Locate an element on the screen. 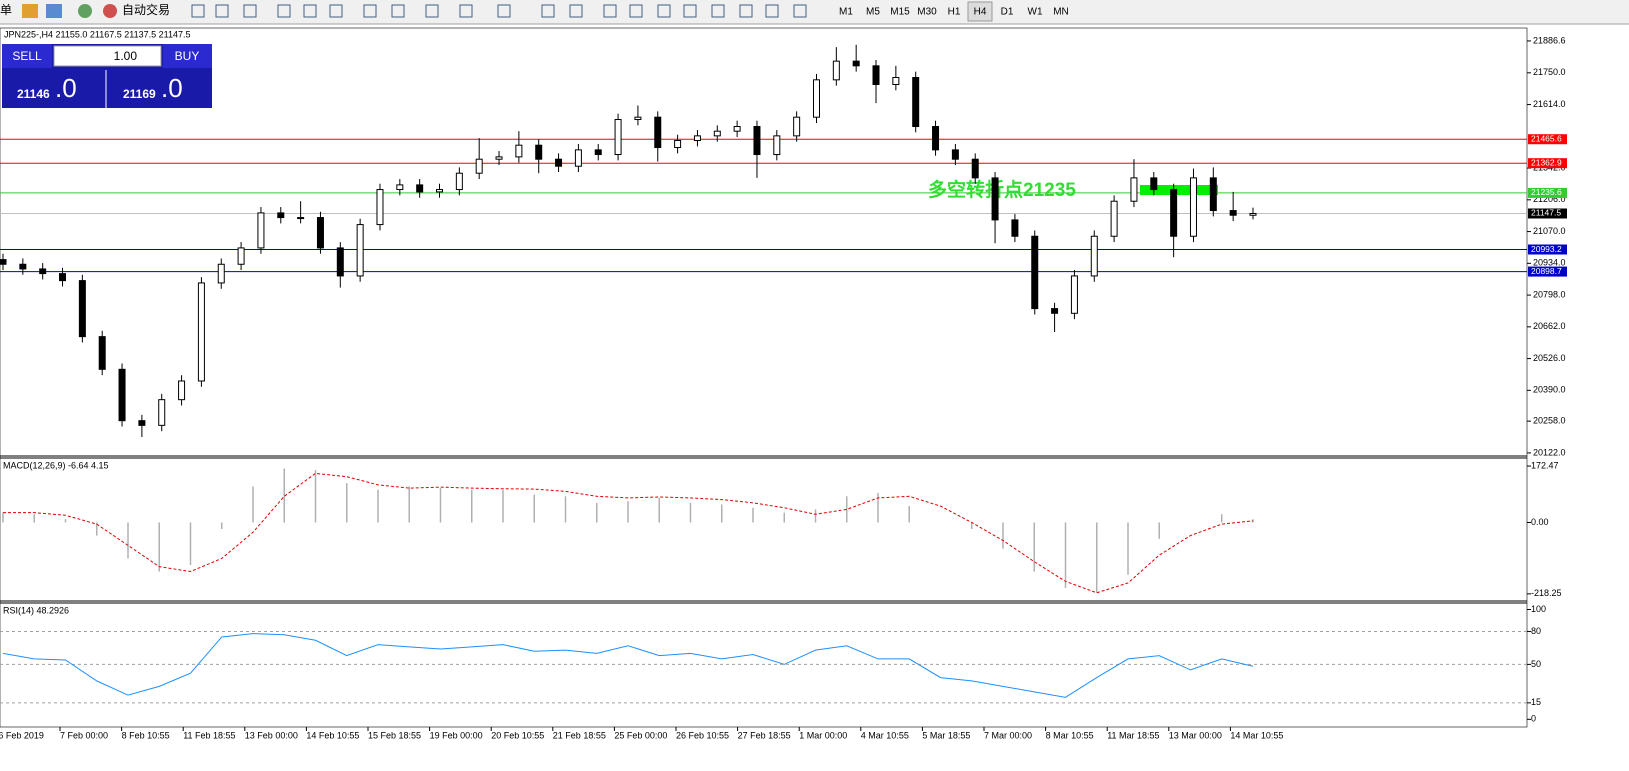  timeframe: W1 is located at coordinates (1035, 12).